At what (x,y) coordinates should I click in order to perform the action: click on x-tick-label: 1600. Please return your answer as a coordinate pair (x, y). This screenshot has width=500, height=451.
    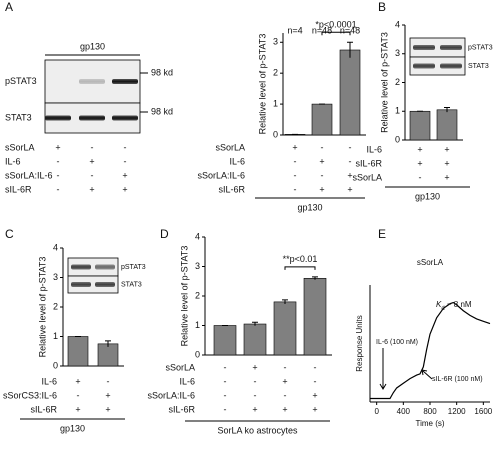
    Looking at the image, I should click on (483, 411).